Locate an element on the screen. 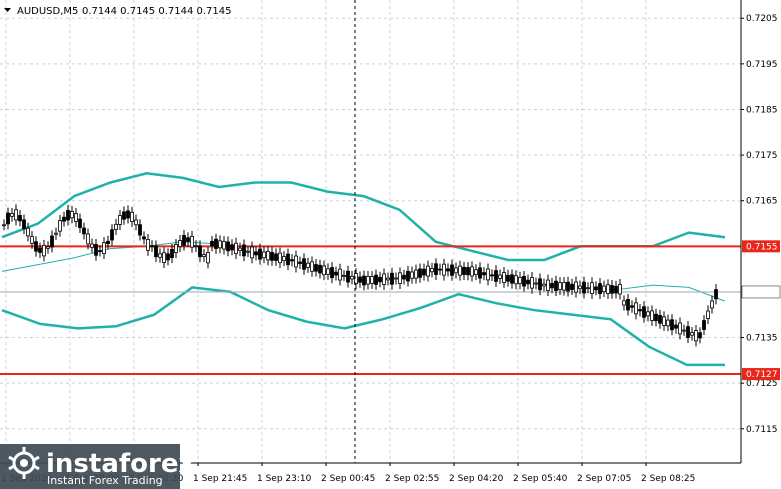 This screenshot has width=781, height=489. logo-tagline: Instant Forex Trading is located at coordinates (105, 480).